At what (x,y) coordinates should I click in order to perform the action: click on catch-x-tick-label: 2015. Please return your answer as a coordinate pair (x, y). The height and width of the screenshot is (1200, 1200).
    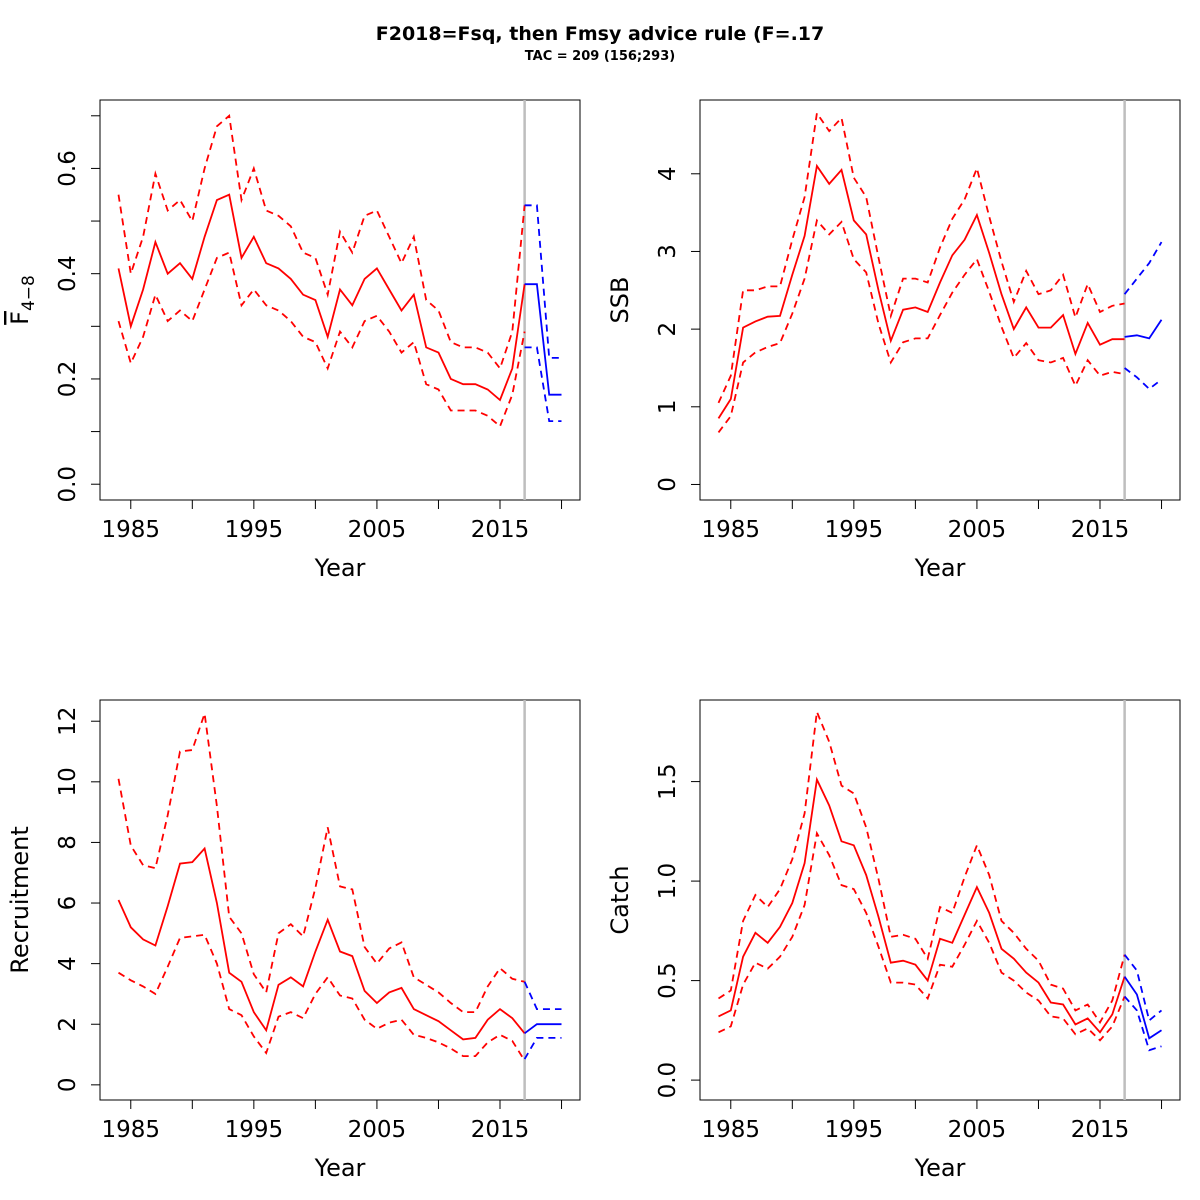
    Looking at the image, I should click on (1100, 1130).